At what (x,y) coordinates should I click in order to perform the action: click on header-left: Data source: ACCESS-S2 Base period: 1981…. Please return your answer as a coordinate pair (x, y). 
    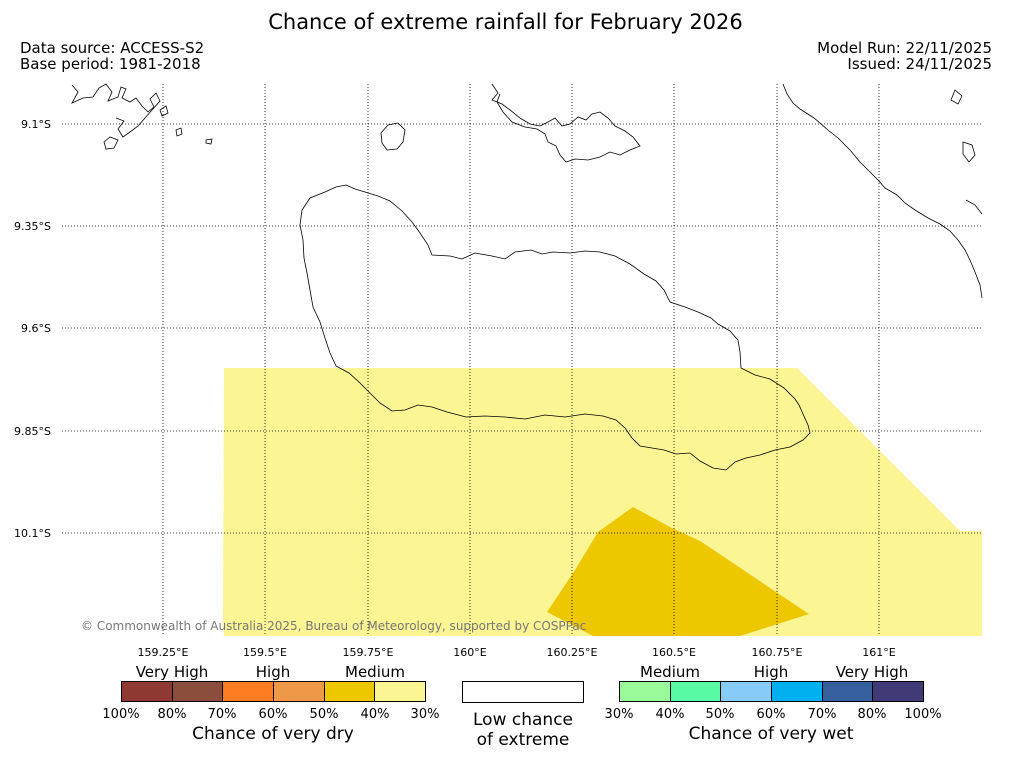
    Looking at the image, I should click on (112, 56).